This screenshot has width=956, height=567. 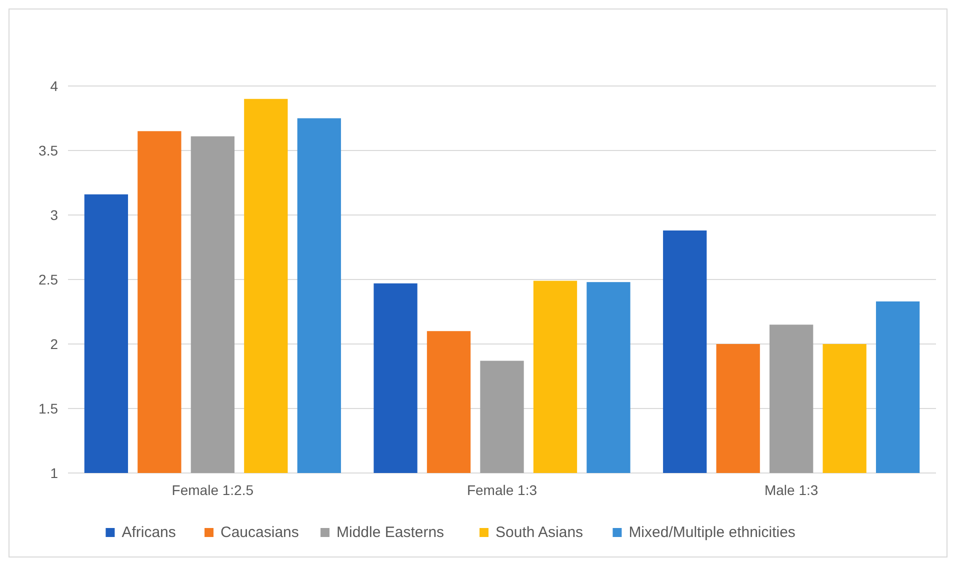 What do you see at coordinates (712, 532) in the screenshot?
I see `legend-label: Mixed/Multiple ethnicities` at bounding box center [712, 532].